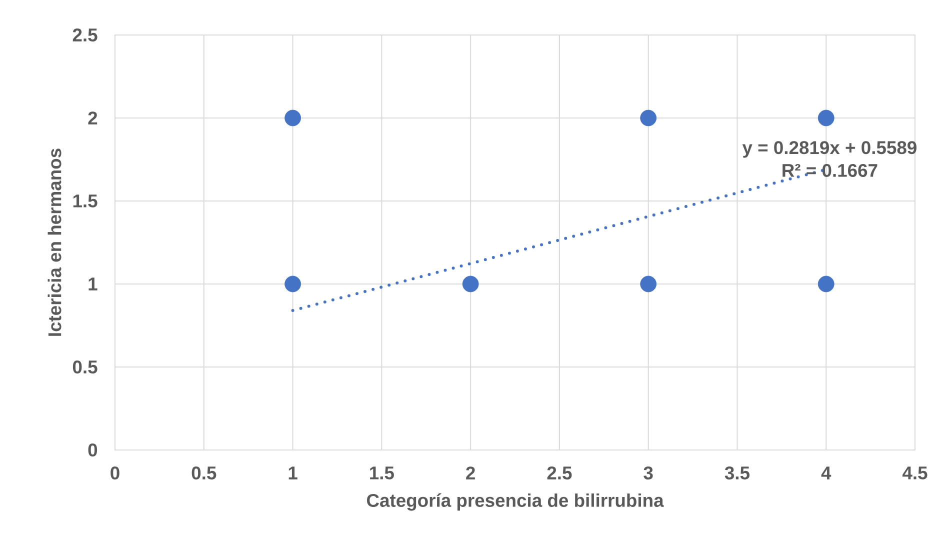 This screenshot has height=540, width=950. What do you see at coordinates (55, 242) in the screenshot?
I see `y-axis-title: Ictericia en hermanos` at bounding box center [55, 242].